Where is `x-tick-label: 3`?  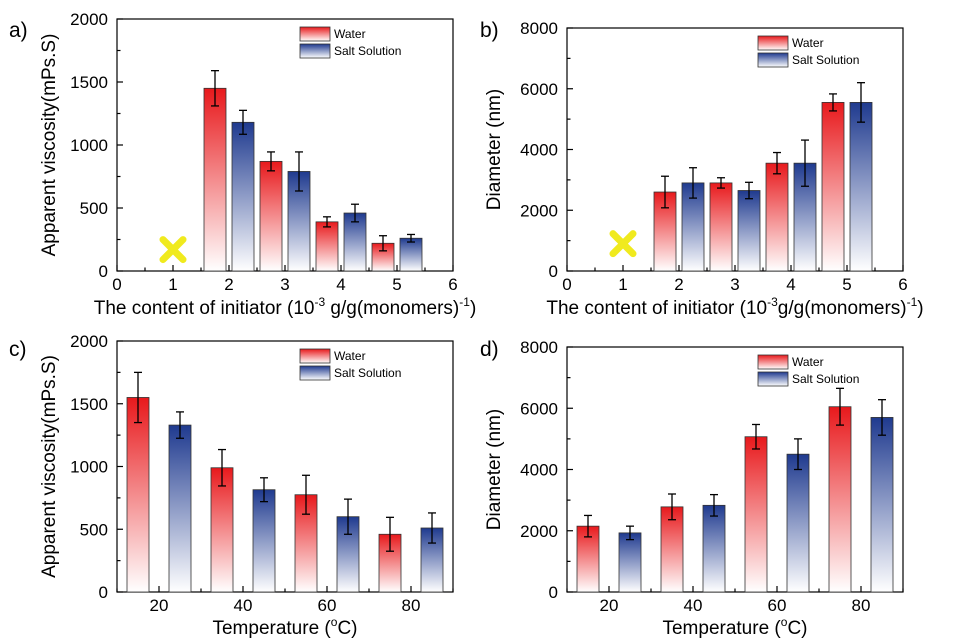 x-tick-label: 3 is located at coordinates (734, 284).